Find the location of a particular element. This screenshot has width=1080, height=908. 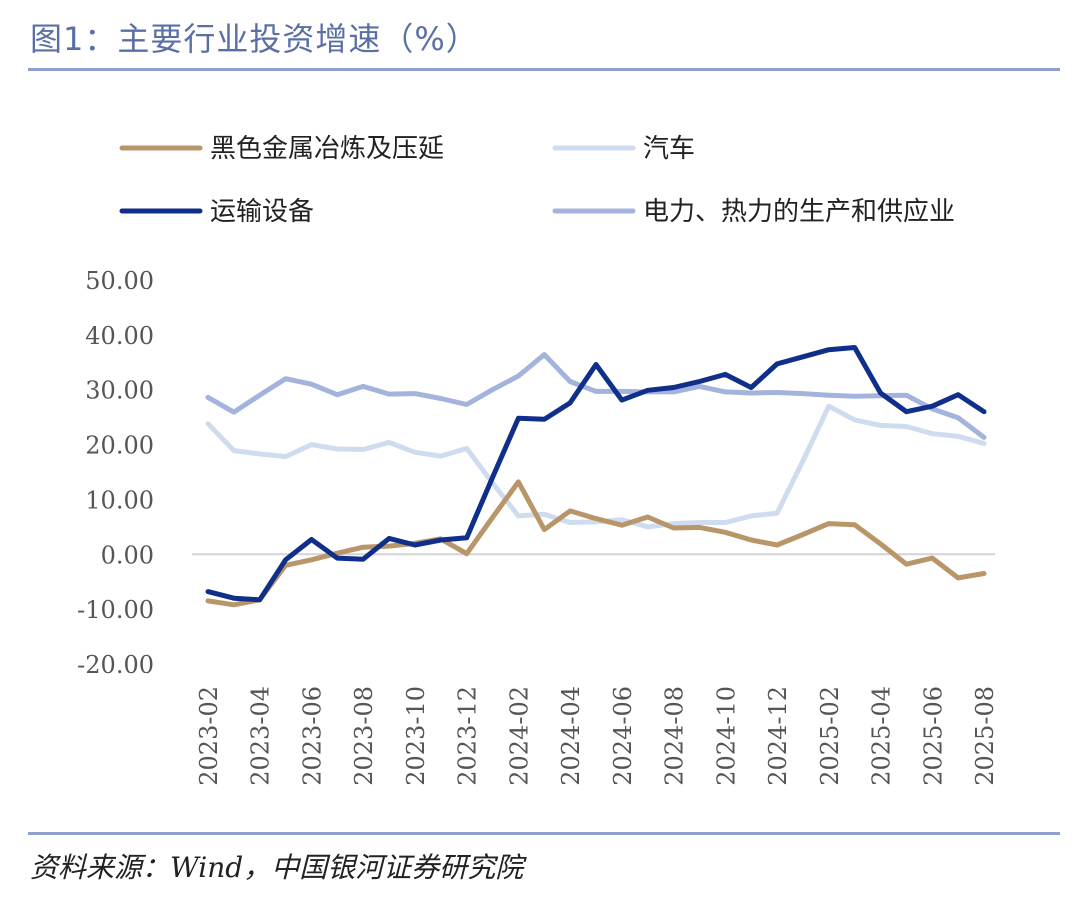

x-tick-label: 2024-10 is located at coordinates (726, 736).